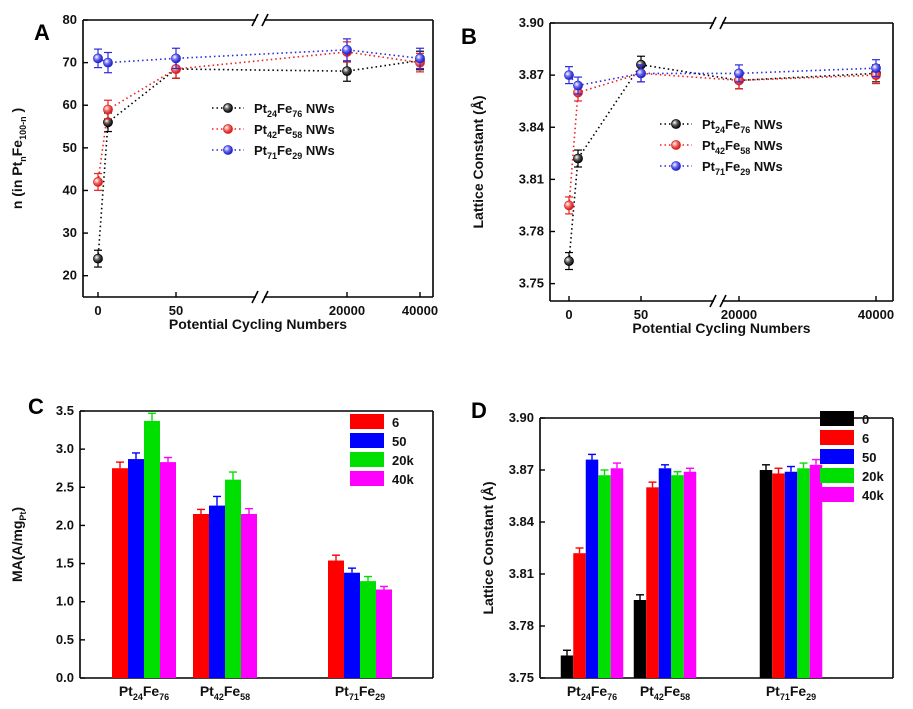 This screenshot has width=913, height=709. I want to click on panel-d-xtick-label-pt71fe29: Pt71Fe29, so click(791, 692).